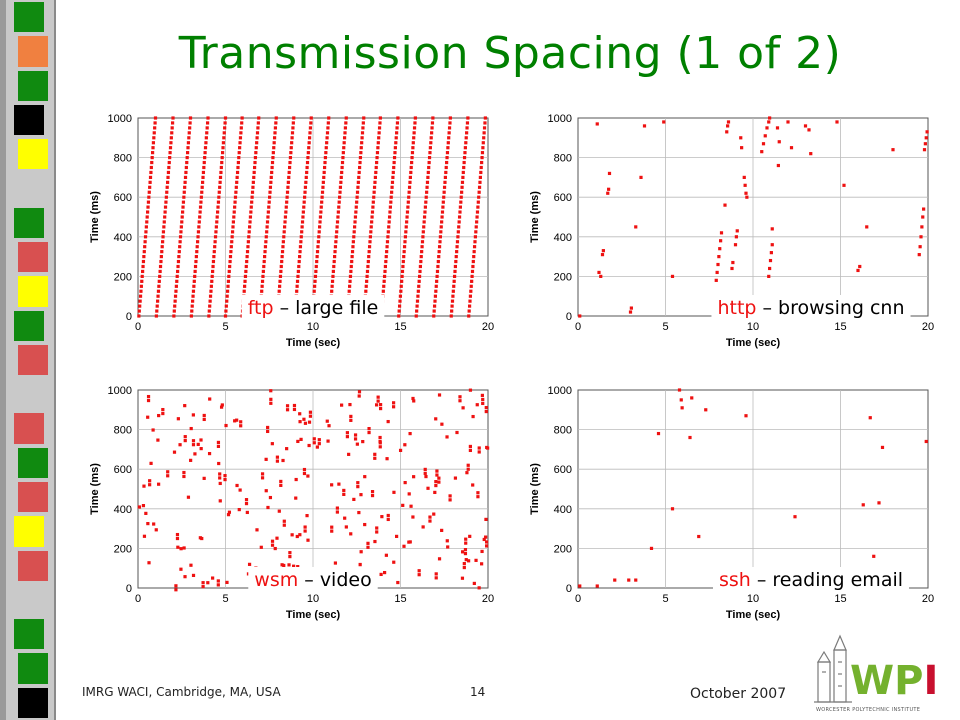 This screenshot has width=960, height=720. What do you see at coordinates (400, 327) in the screenshot?
I see `x-tick-label: 15` at bounding box center [400, 327].